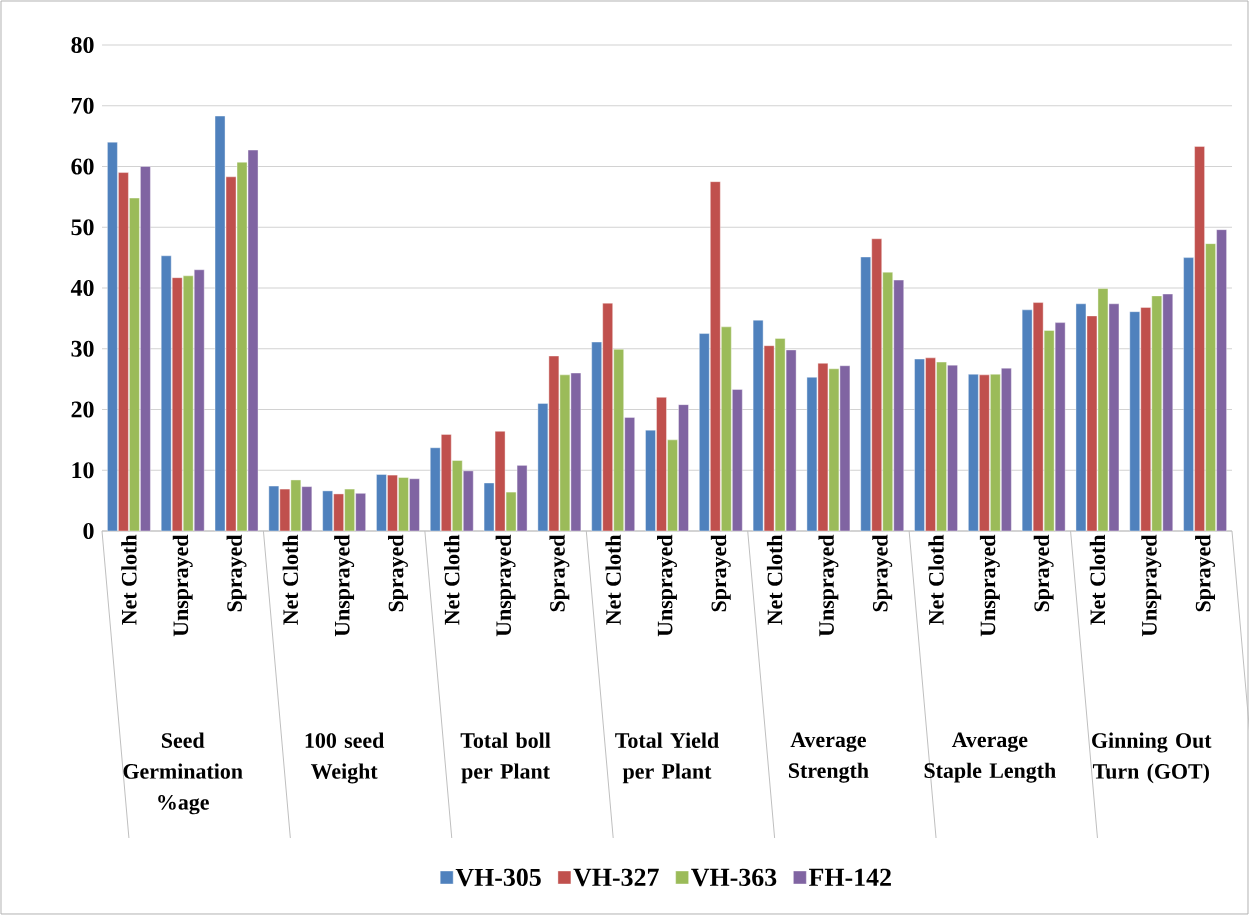  What do you see at coordinates (498, 877) in the screenshot?
I see `legend-label: VH-305` at bounding box center [498, 877].